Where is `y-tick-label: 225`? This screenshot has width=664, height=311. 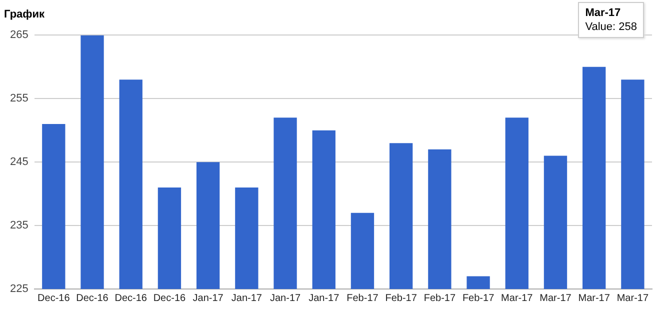
y-tick-label: 225 is located at coordinates (19, 289).